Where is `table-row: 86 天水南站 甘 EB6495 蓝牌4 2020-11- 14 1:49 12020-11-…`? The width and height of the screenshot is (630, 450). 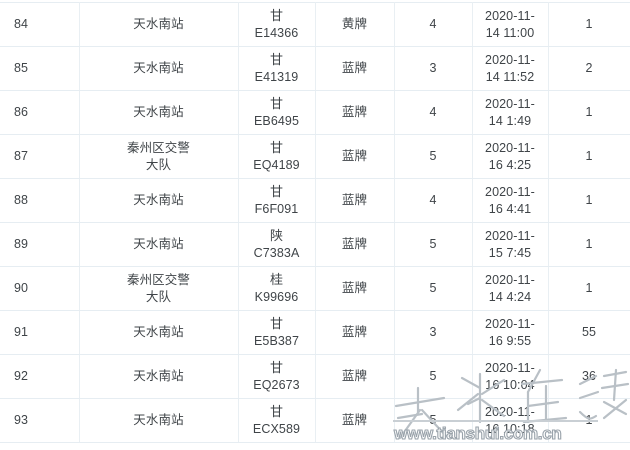
table-row: 86 天水南站 甘 EB6495 蓝牌4 2020-11- 14 1:49 12020-11-… is located at coordinates (315, 112).